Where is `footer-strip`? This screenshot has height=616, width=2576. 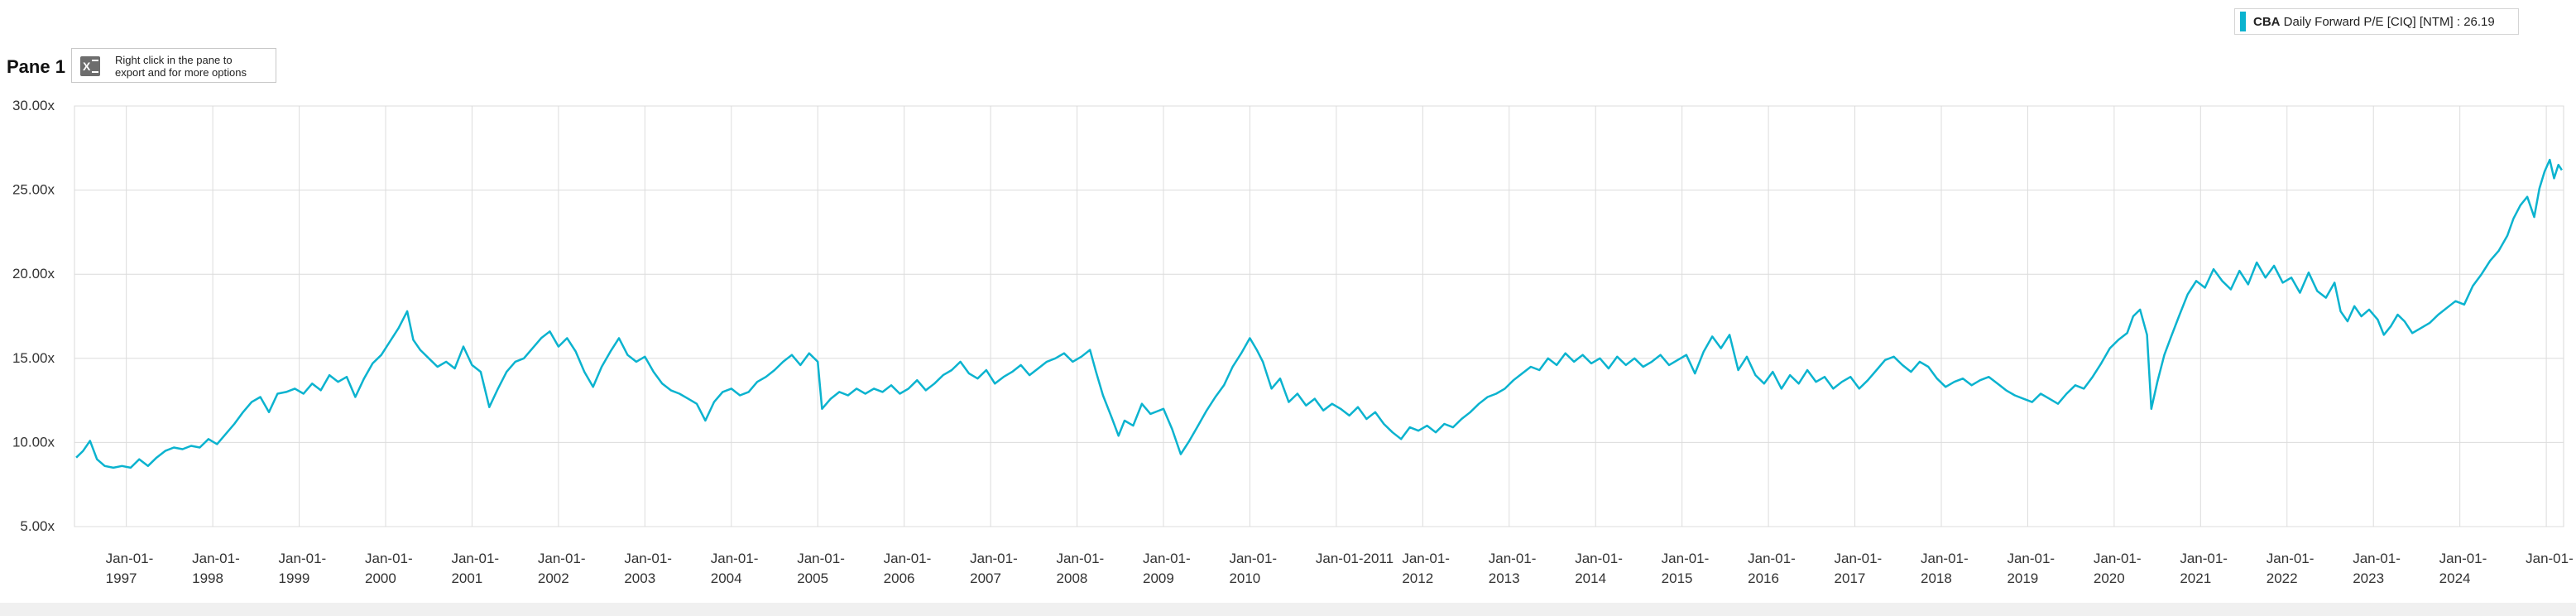
footer-strip is located at coordinates (1288, 610).